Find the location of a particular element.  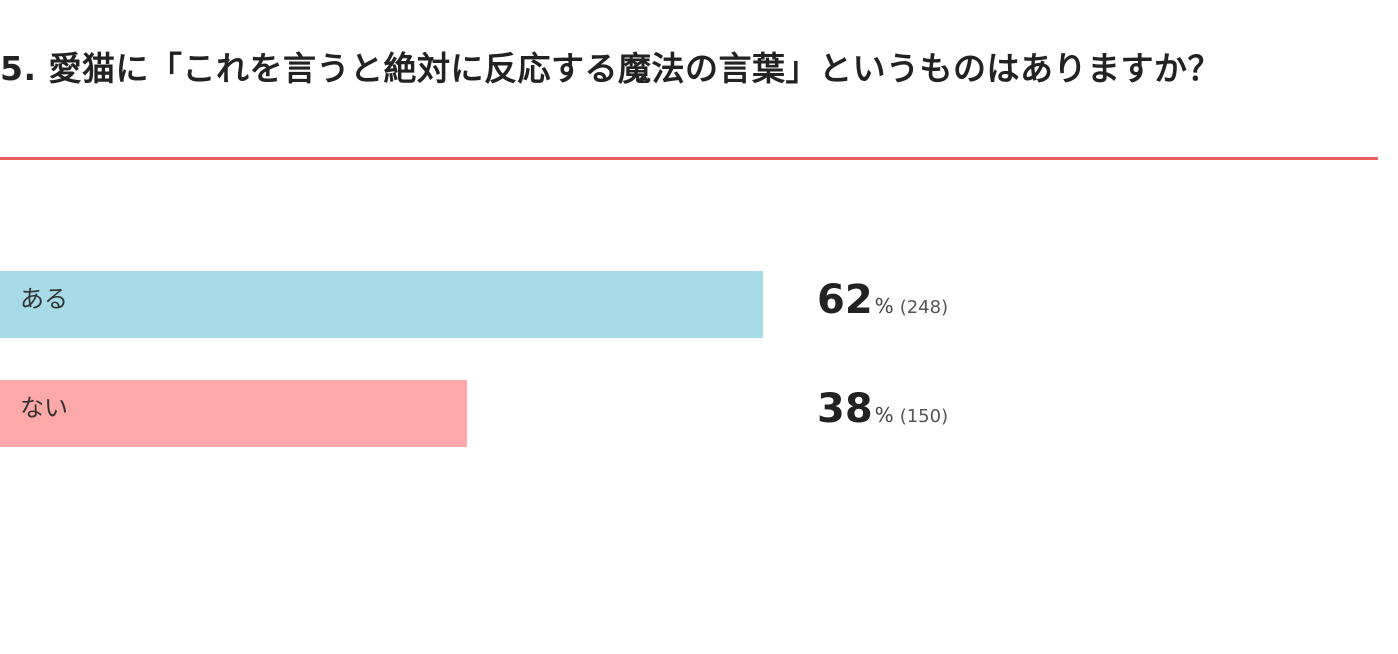

value-group: 38% (150) is located at coordinates (882, 409).